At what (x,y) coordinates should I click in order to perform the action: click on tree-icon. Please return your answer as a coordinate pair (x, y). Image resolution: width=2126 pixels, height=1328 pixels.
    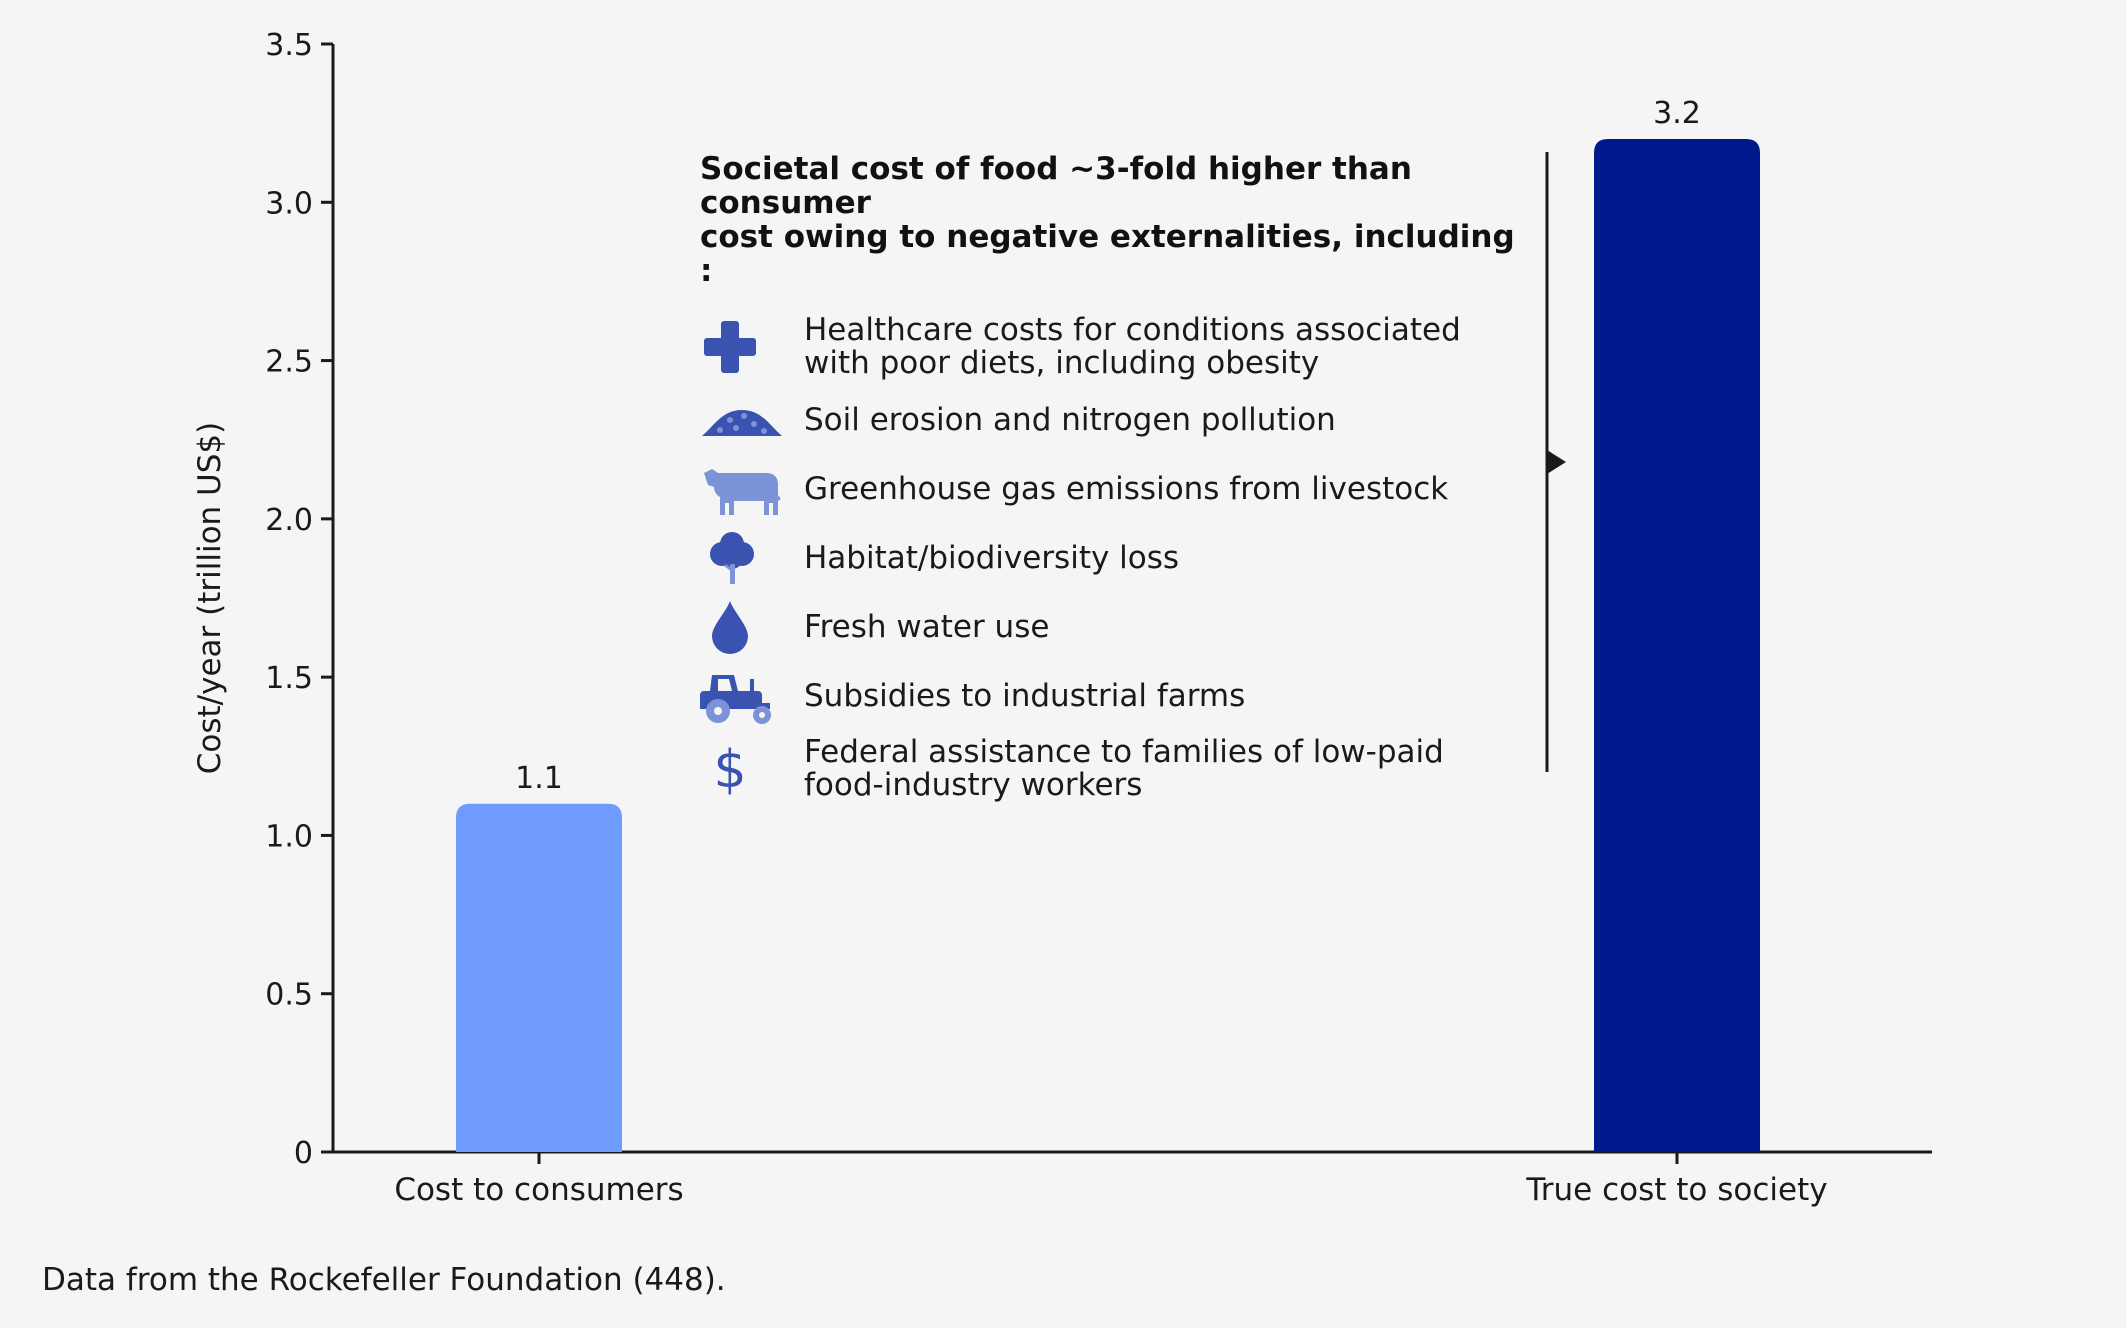
    Looking at the image, I should click on (745, 558).